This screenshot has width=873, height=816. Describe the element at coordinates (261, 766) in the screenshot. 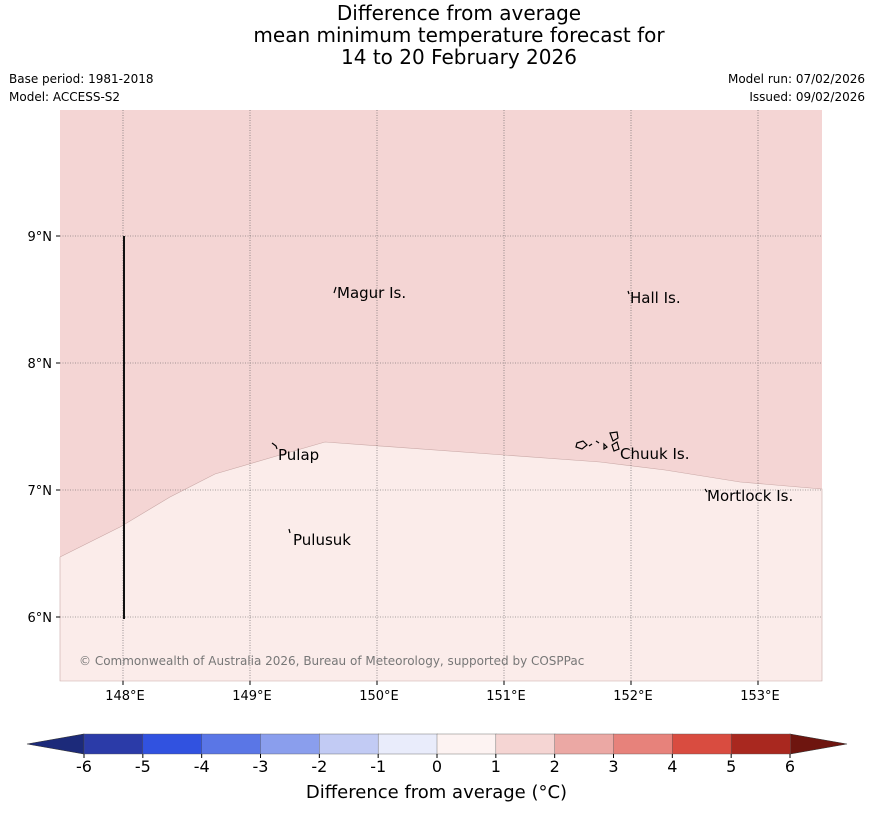

I see `colorbar-tick-label: -3` at that location.